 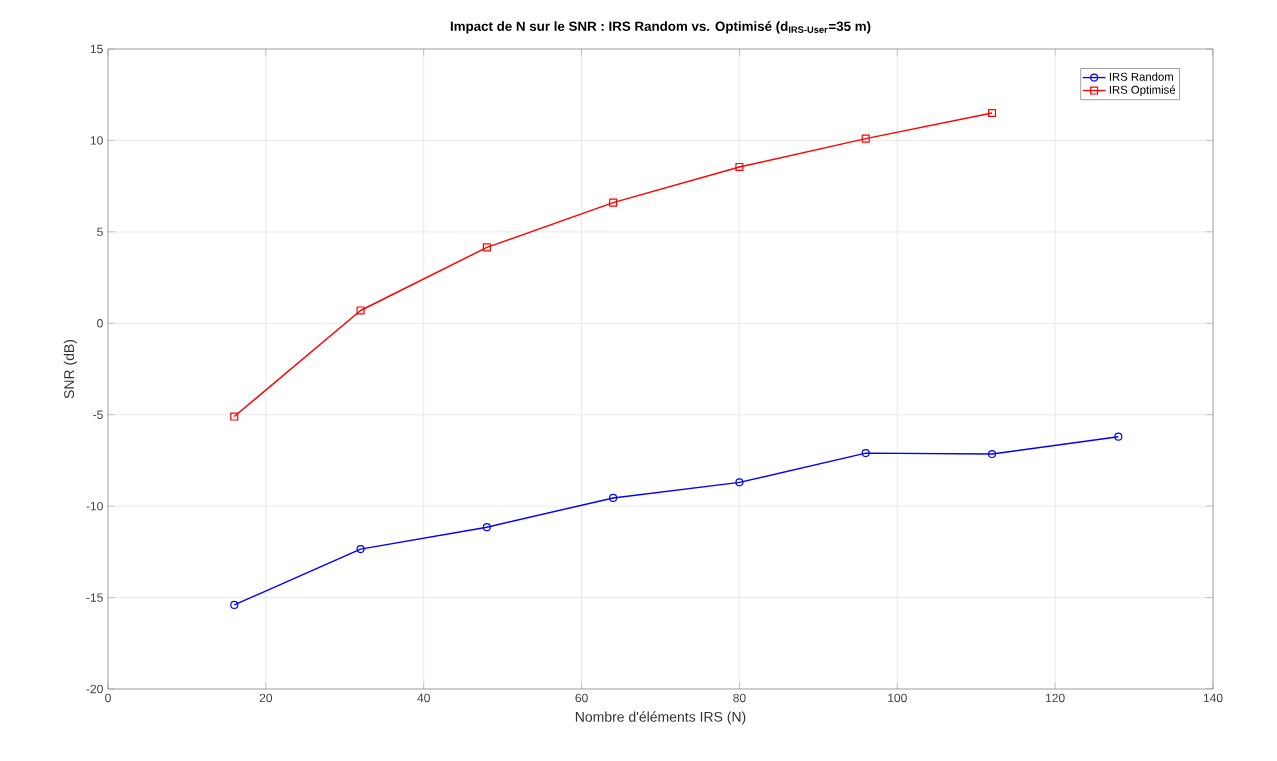 What do you see at coordinates (70, 369) in the screenshot?
I see `y-axis-title: SNR (dB)` at bounding box center [70, 369].